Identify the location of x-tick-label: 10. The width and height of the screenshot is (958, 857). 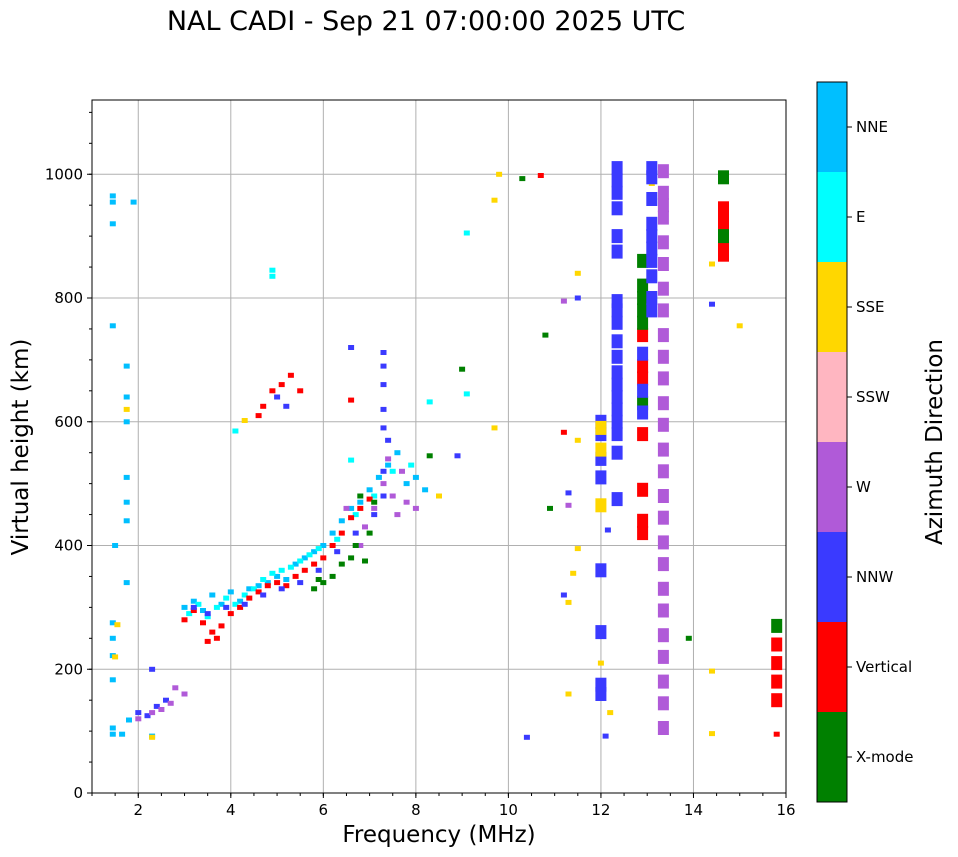
(508, 810).